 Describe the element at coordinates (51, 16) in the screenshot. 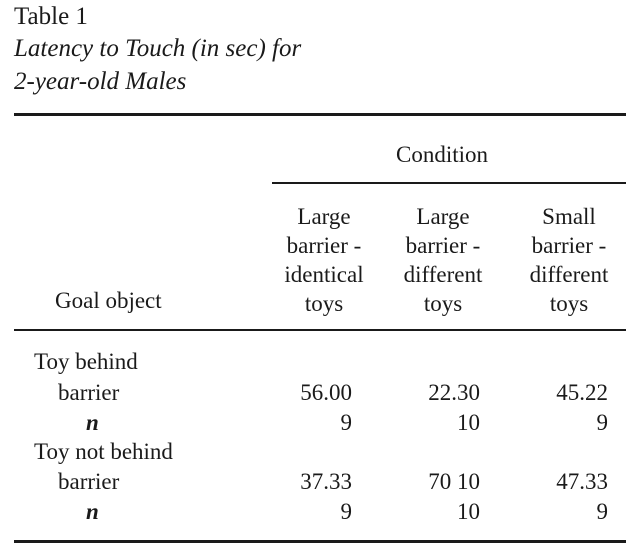

I see `table-label: Table 1` at that location.